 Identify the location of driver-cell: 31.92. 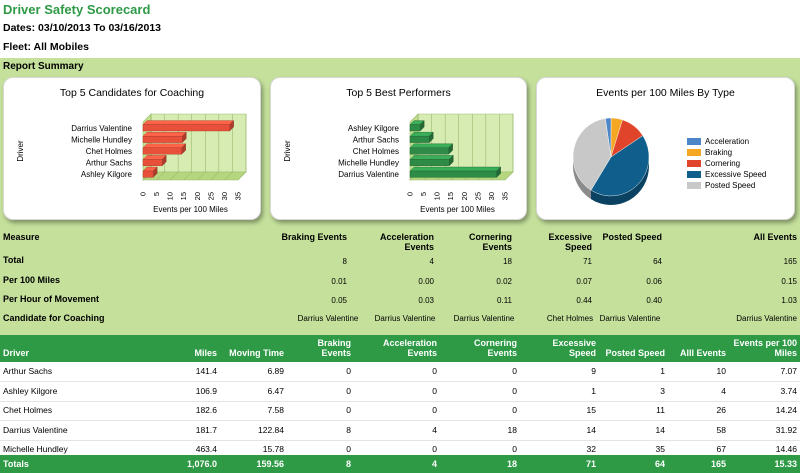
(786, 429).